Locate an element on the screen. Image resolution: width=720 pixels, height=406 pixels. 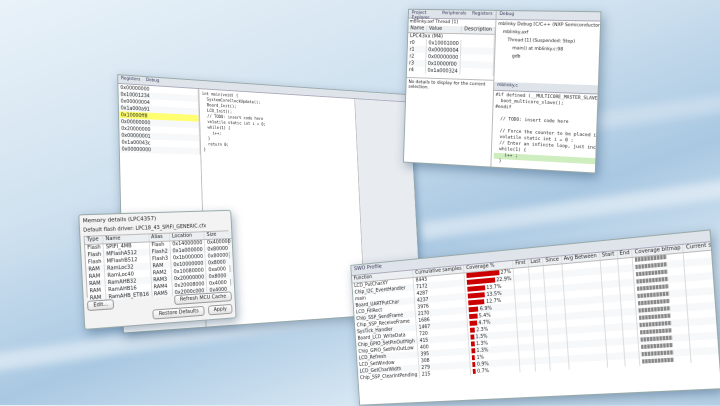
coverage-value: 2.3% is located at coordinates (481, 329).